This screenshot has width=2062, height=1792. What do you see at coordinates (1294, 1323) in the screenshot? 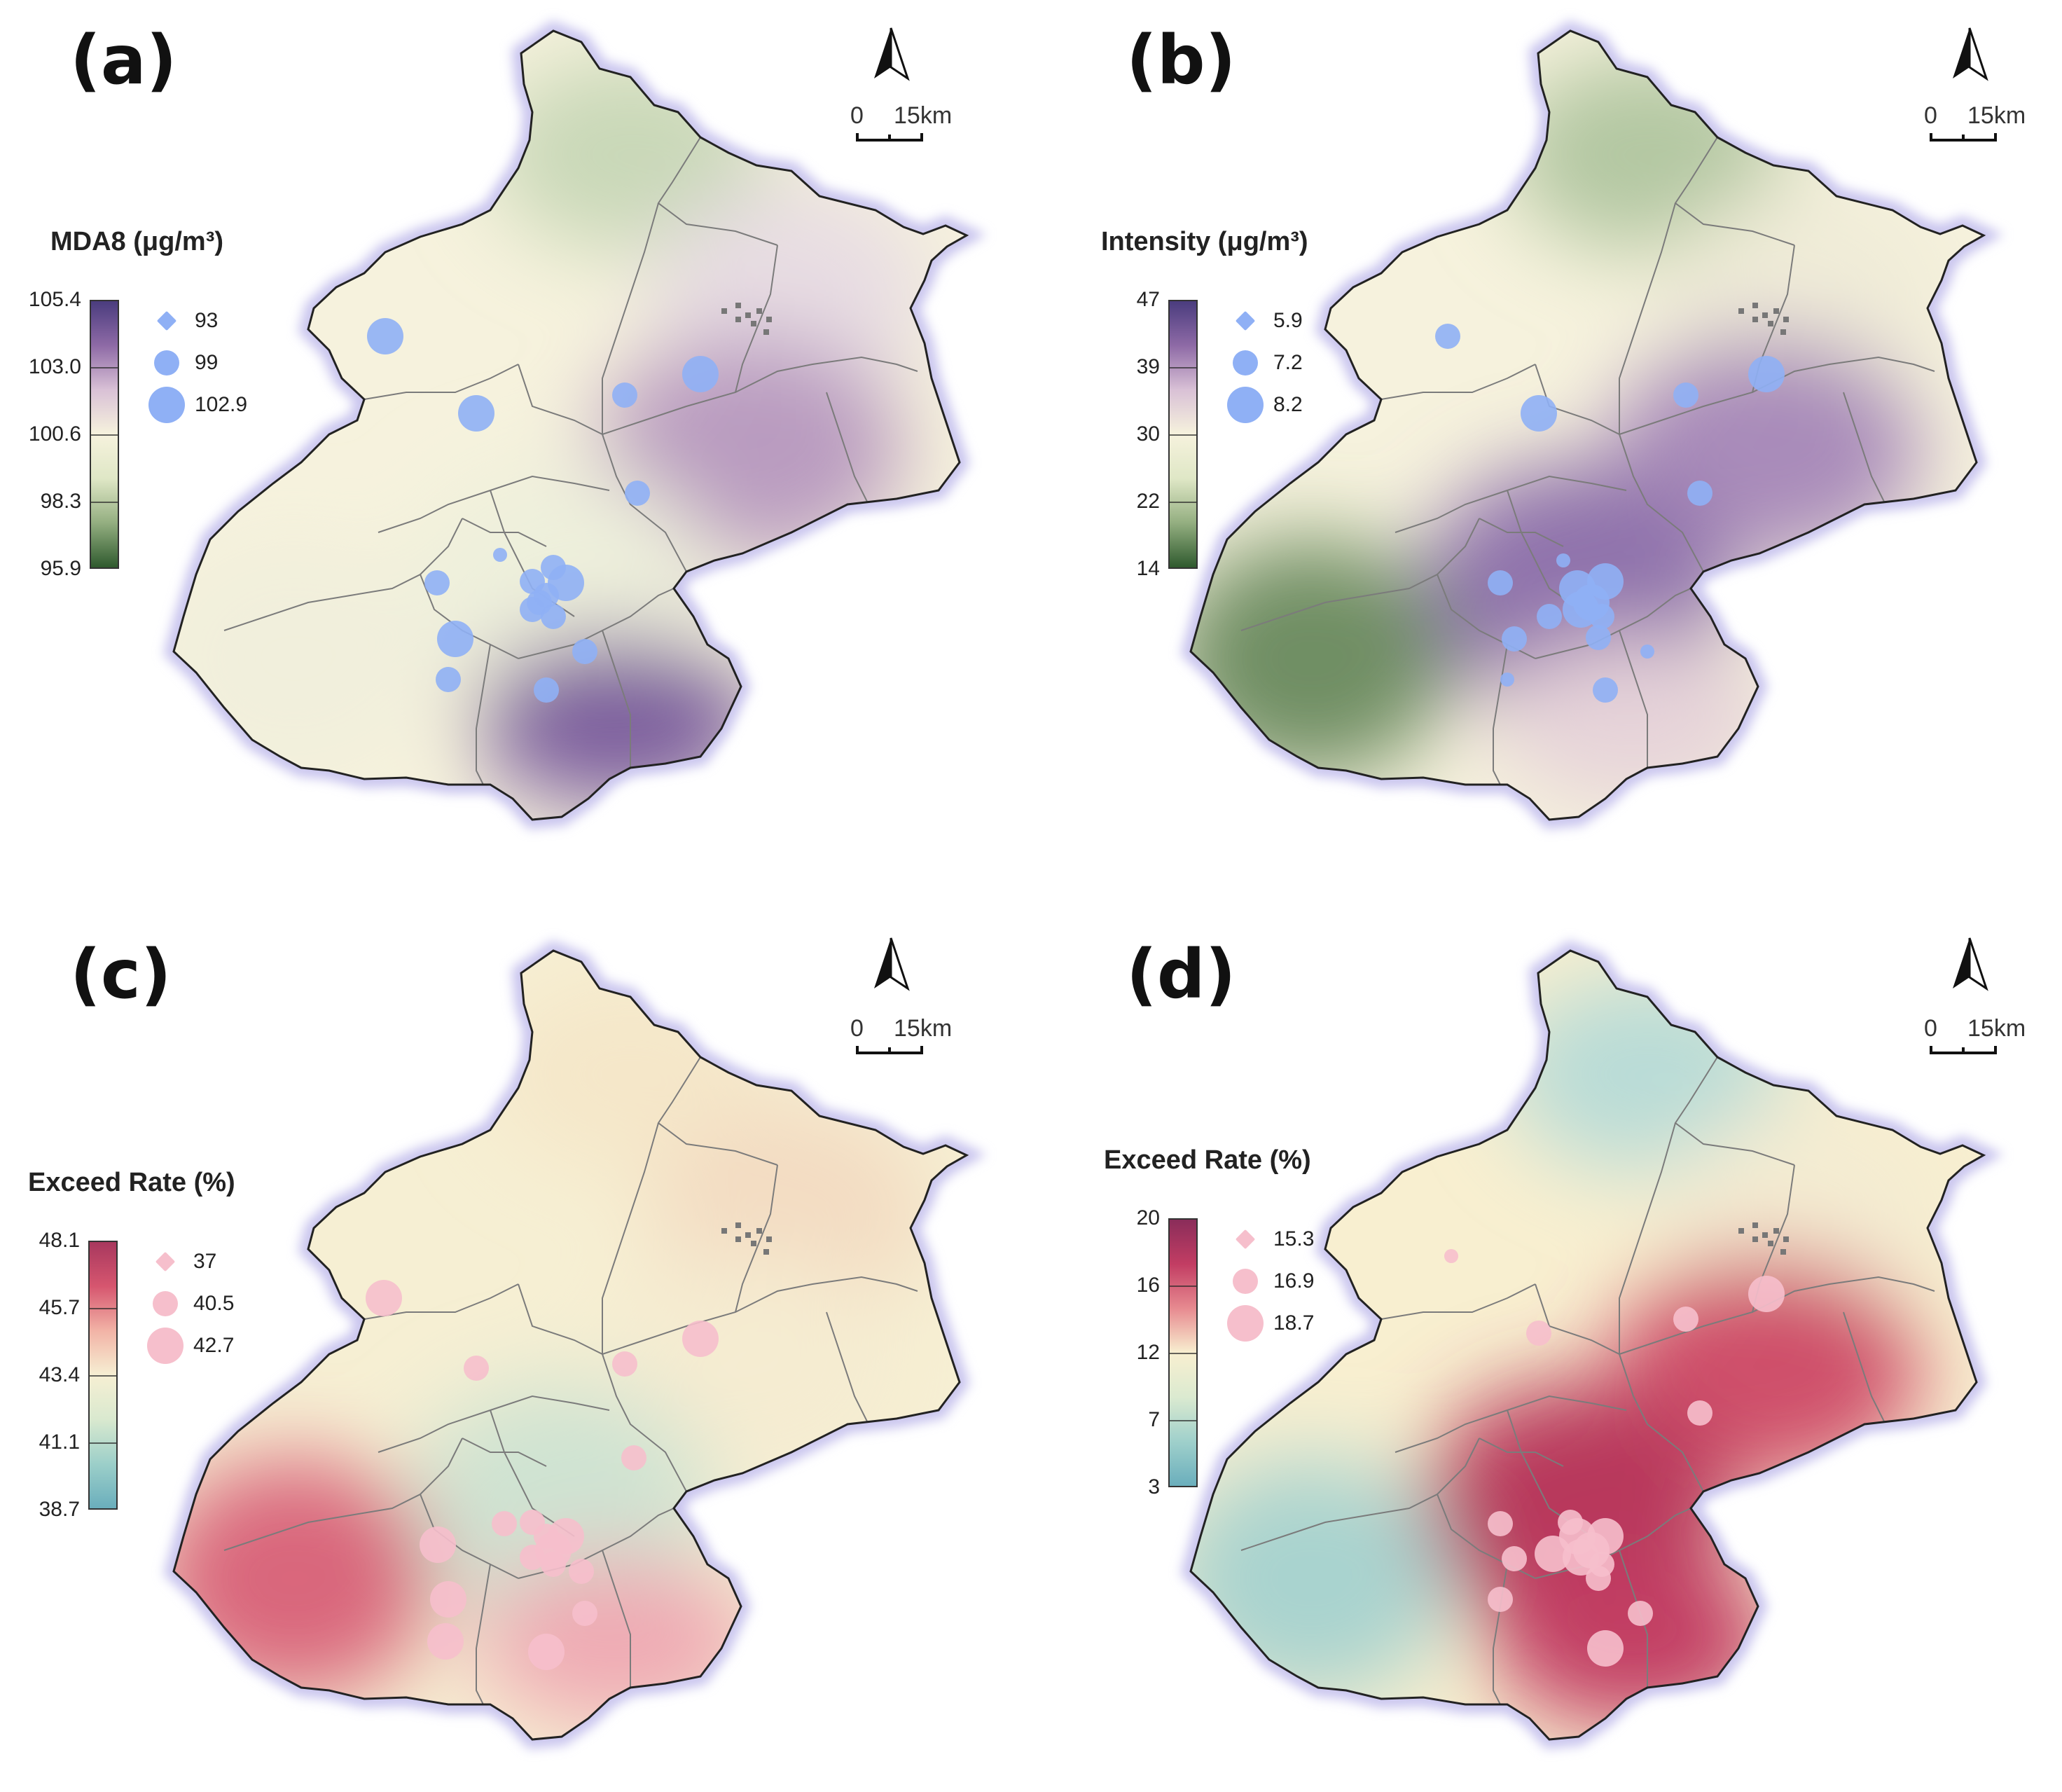
I see `size-legend-label: 18.7` at bounding box center [1294, 1323].